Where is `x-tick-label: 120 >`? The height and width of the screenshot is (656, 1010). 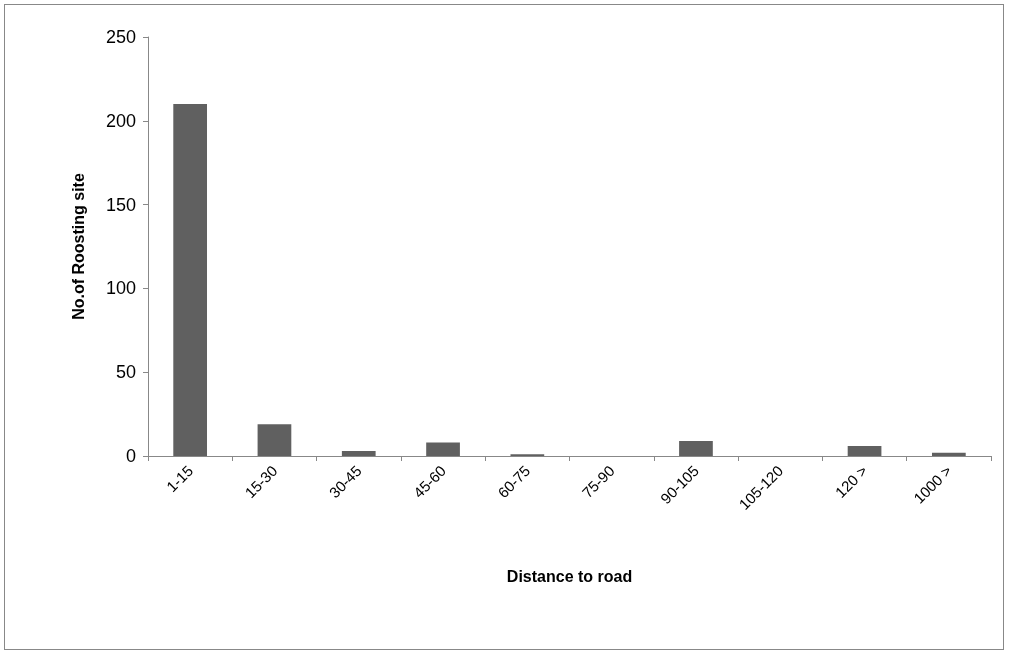 x-tick-label: 120 > is located at coordinates (851, 481).